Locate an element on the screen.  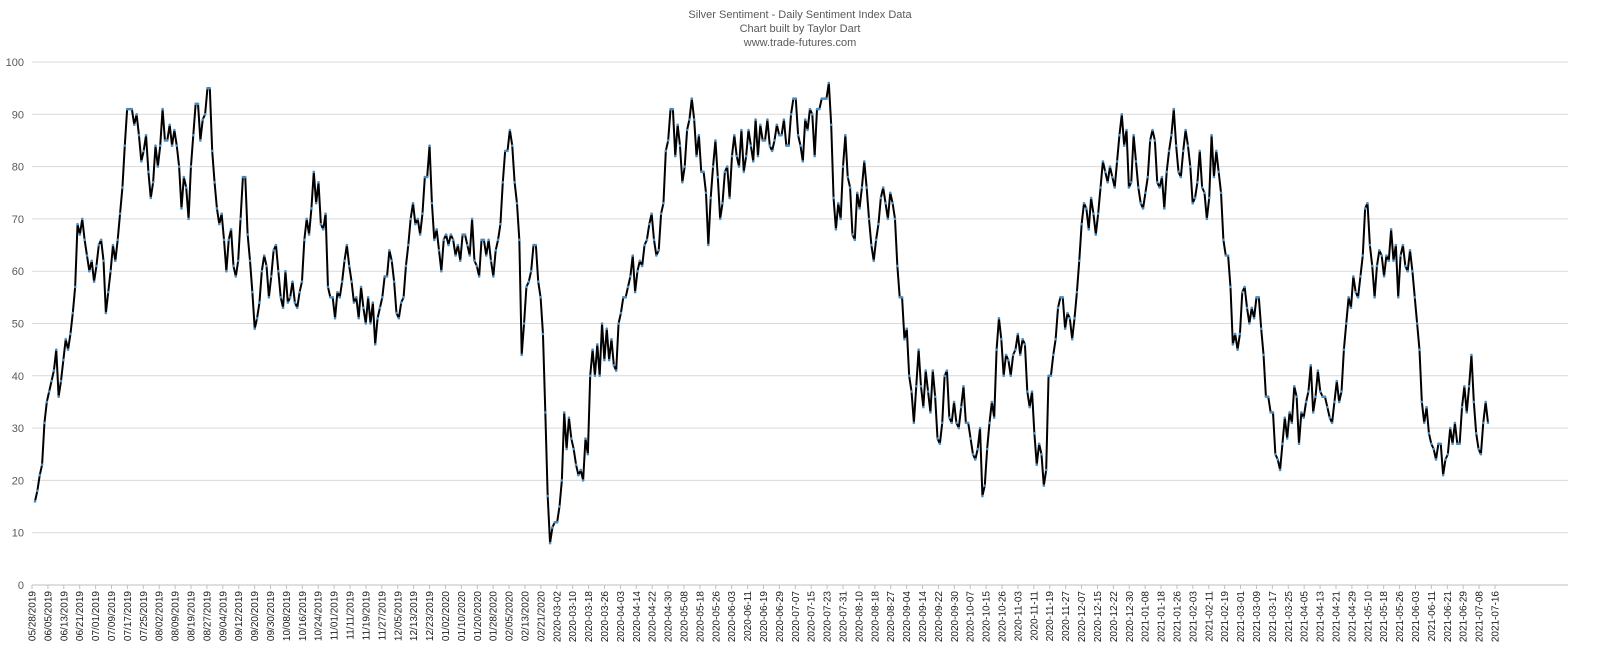
x-tick-label: 2021-06-21 is located at coordinates (1448, 617).